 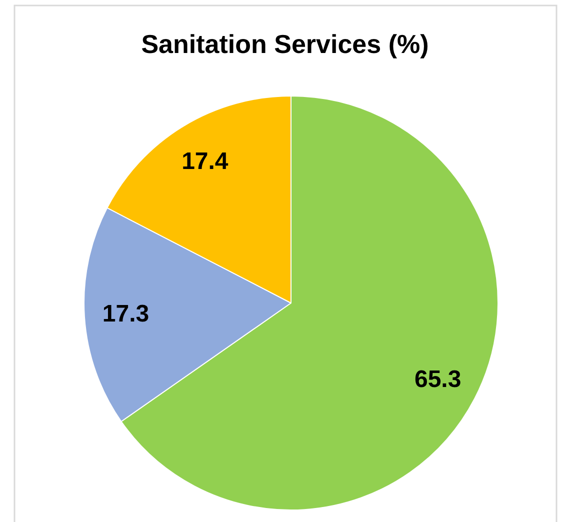 I want to click on chart-title: Sanitation Services (%), so click(x=285, y=44).